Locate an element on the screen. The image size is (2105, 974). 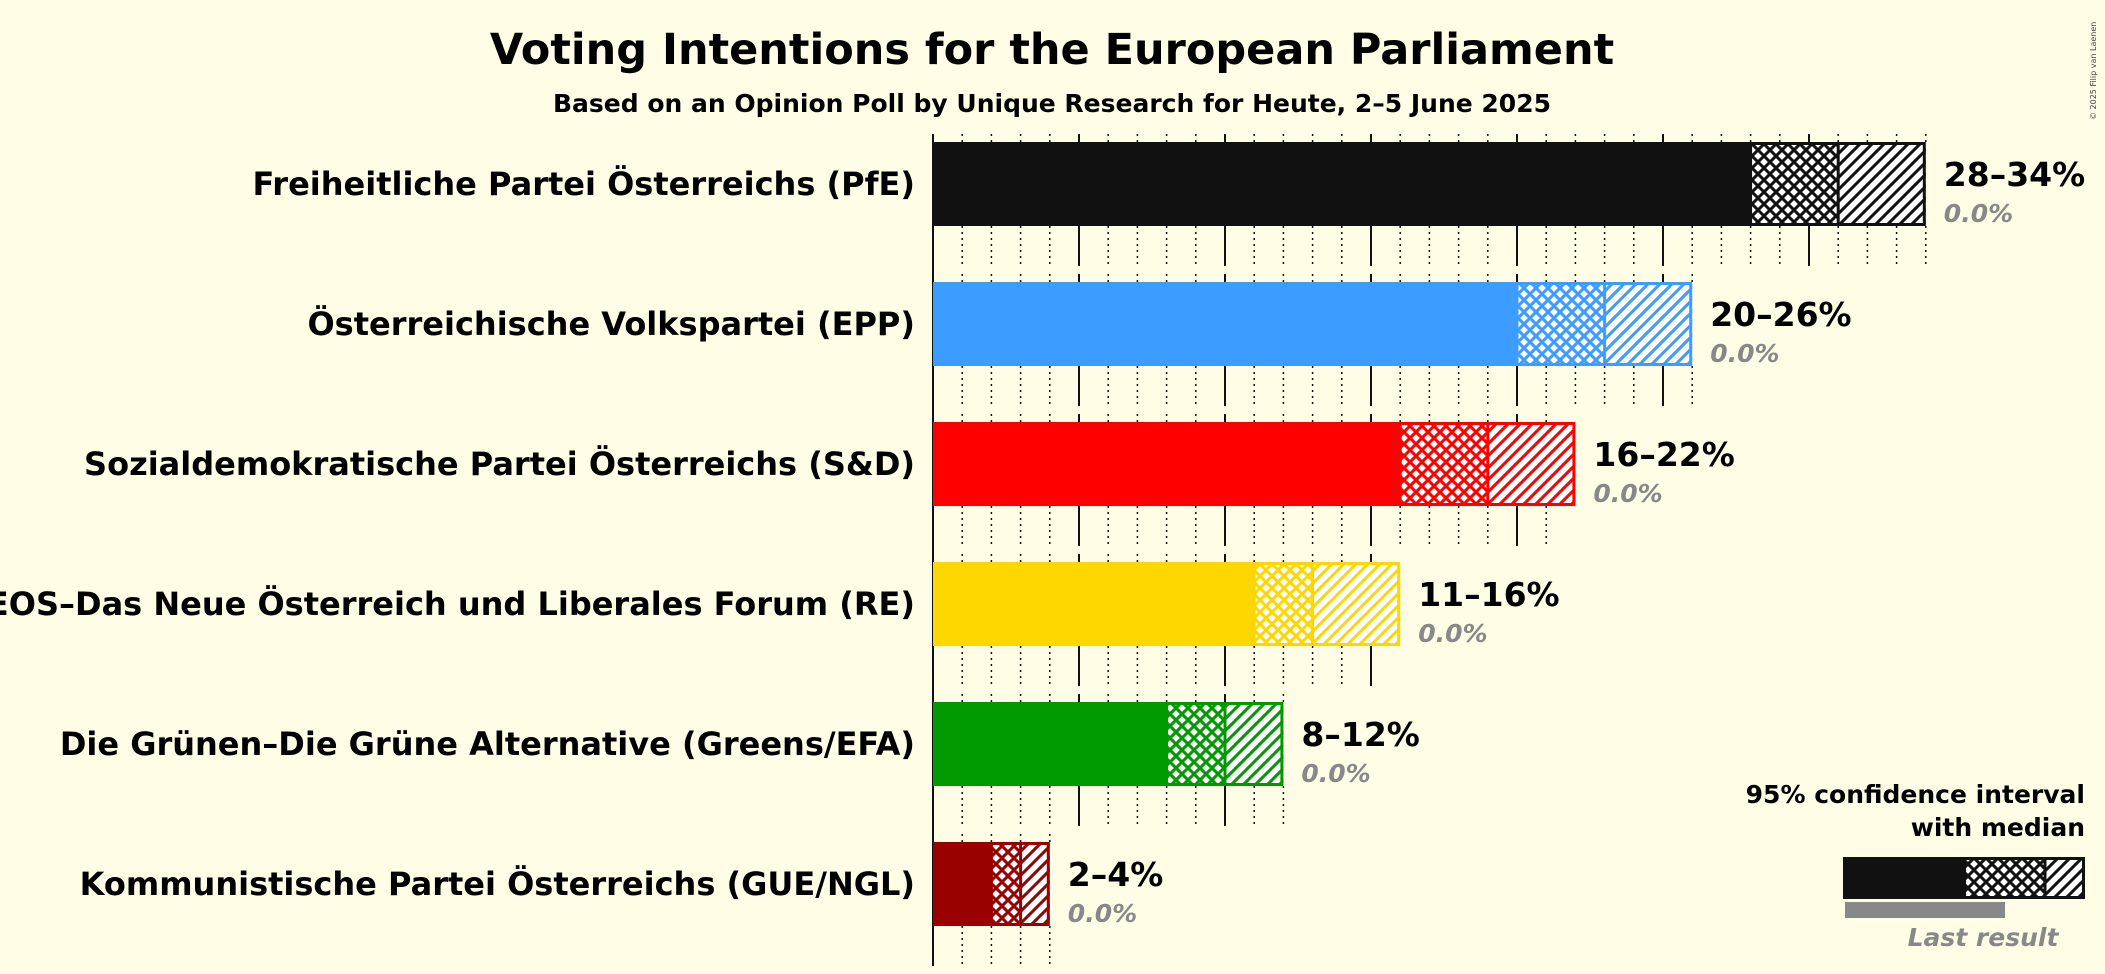
legend-ci-outline is located at coordinates (2024, 878).